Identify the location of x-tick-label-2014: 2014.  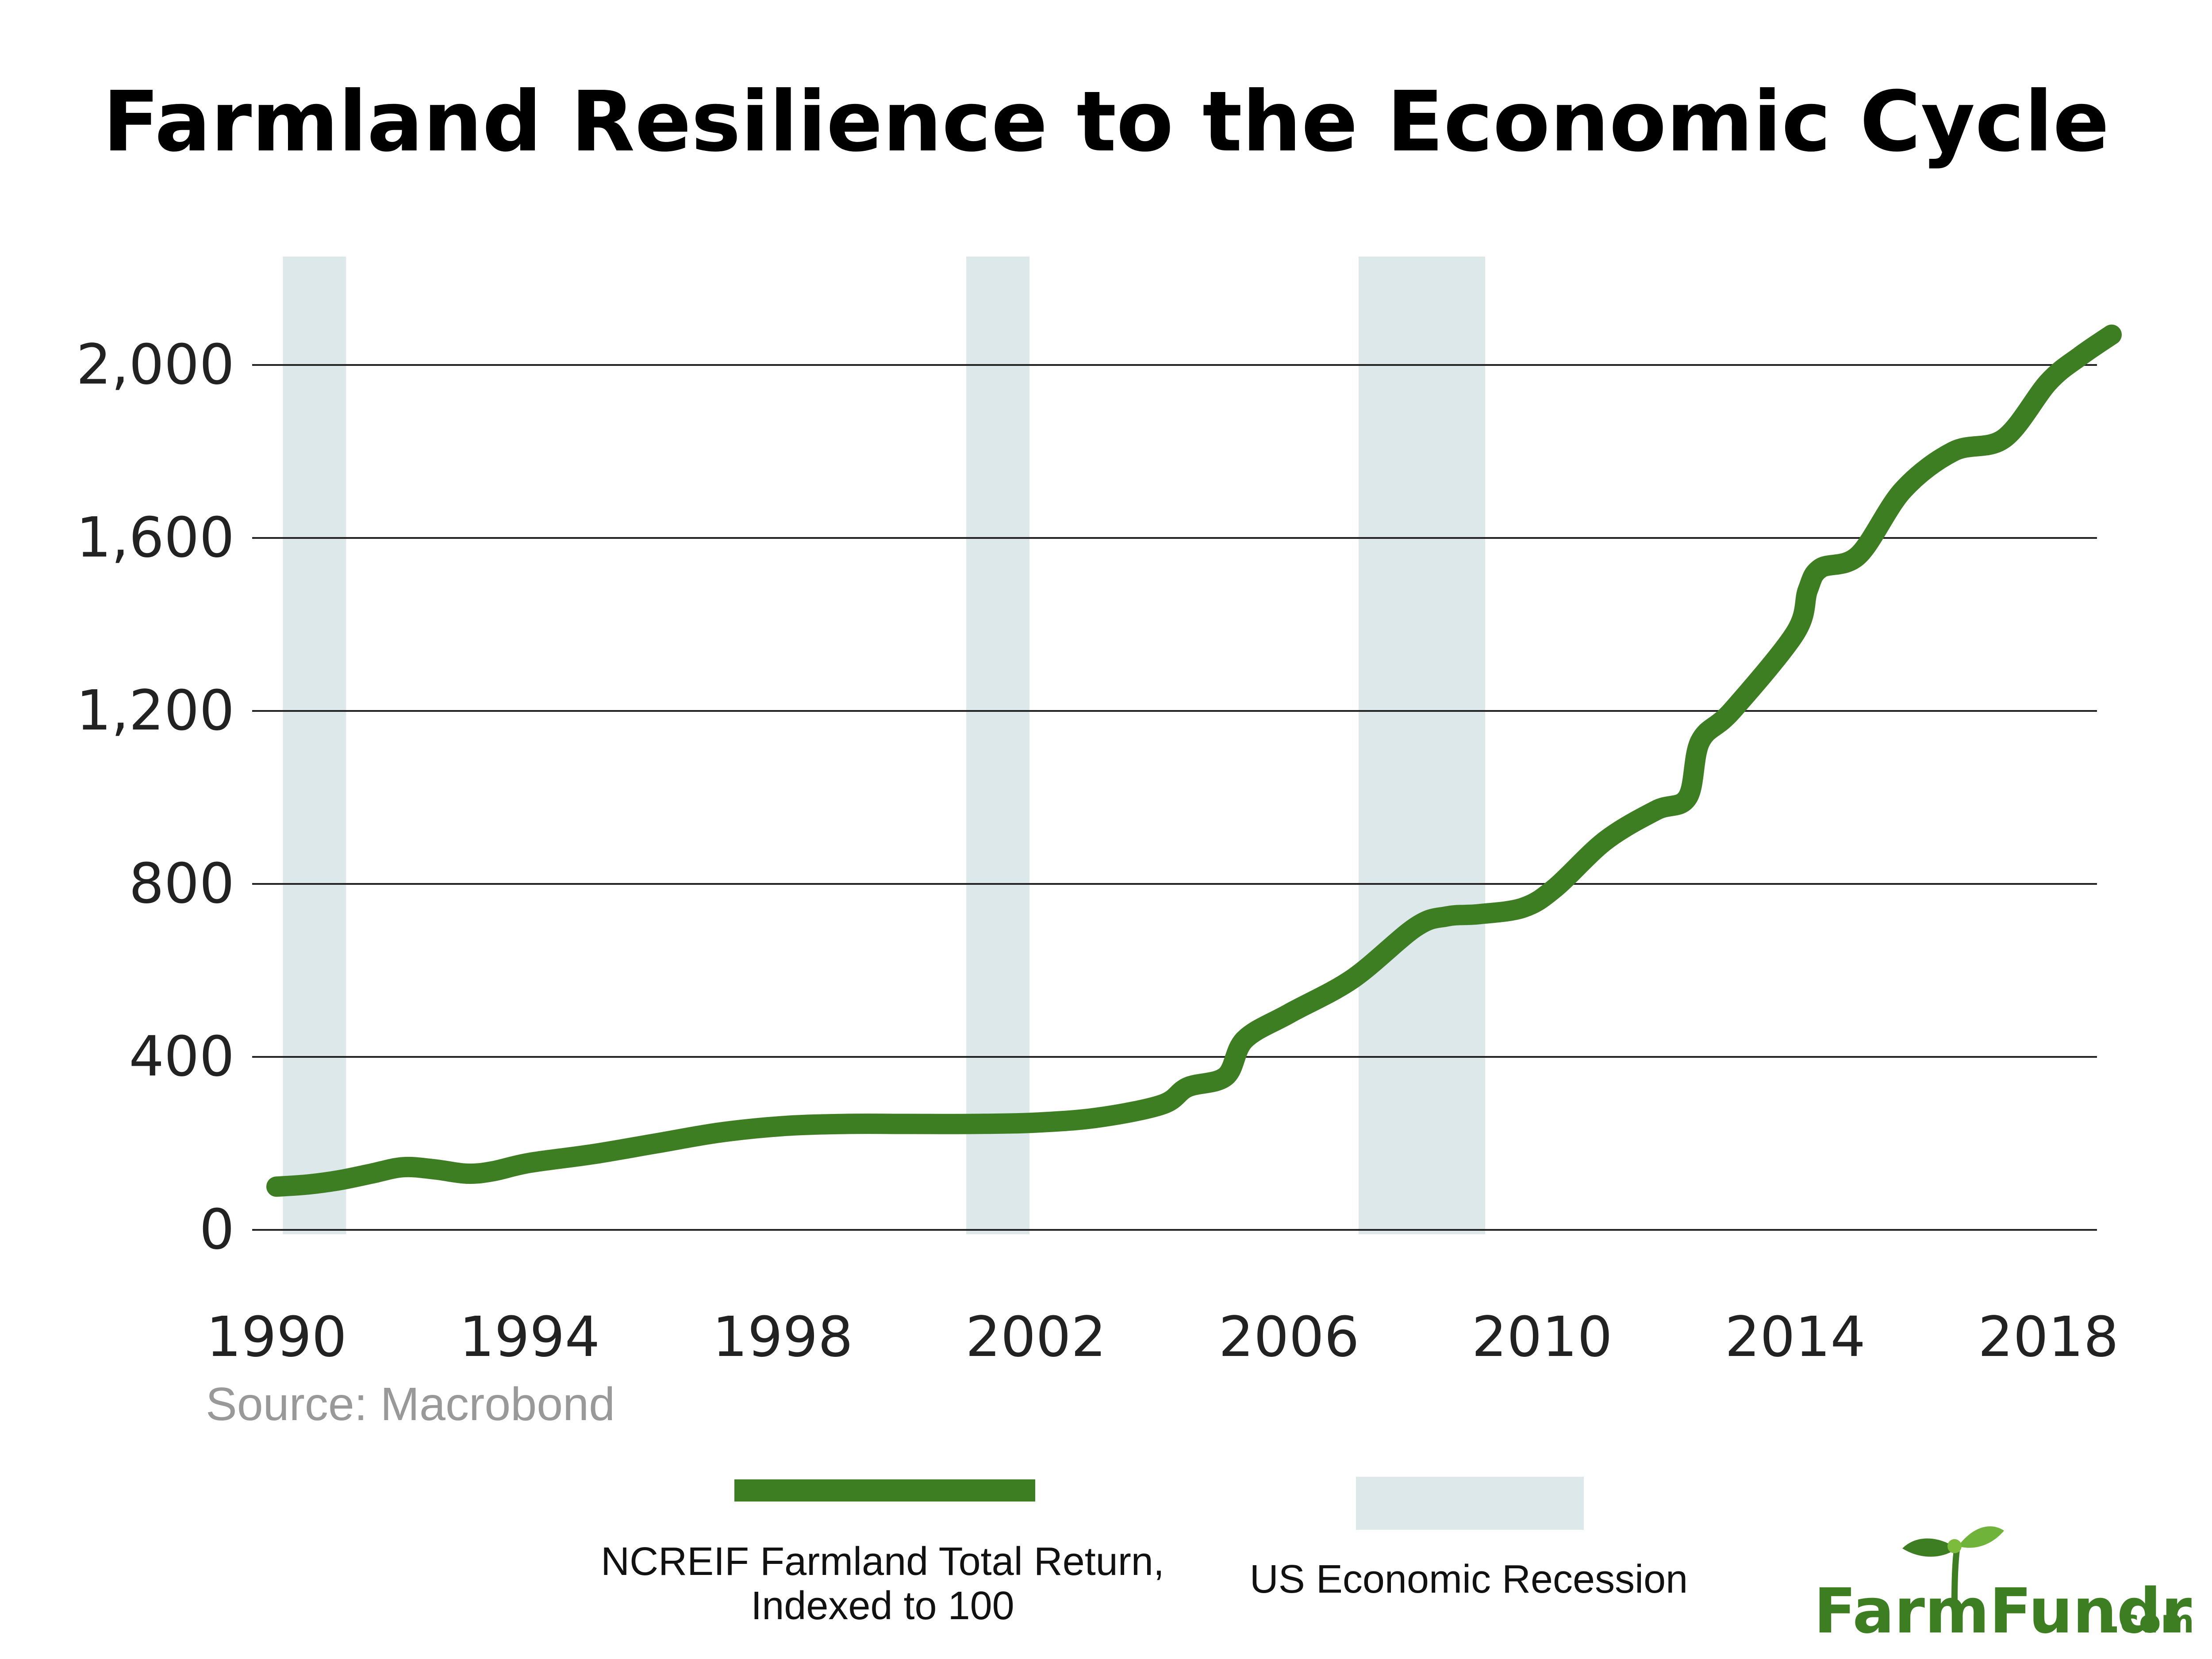
(1796, 1337).